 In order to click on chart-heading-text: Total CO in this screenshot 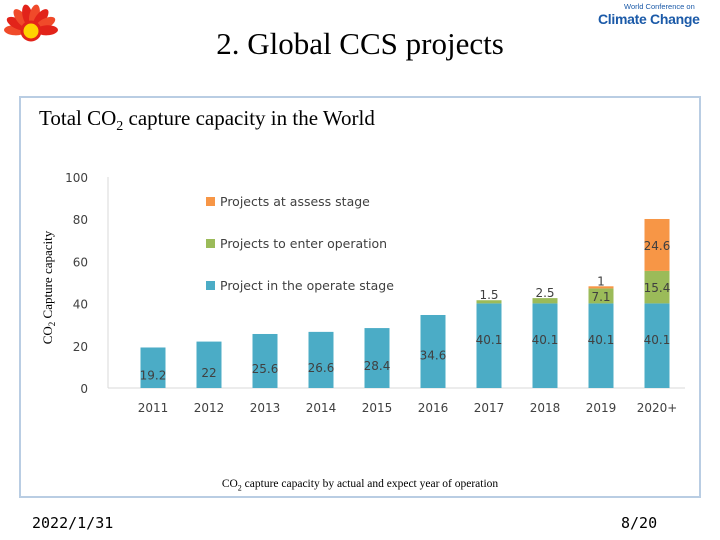, I will do `click(78, 118)`.